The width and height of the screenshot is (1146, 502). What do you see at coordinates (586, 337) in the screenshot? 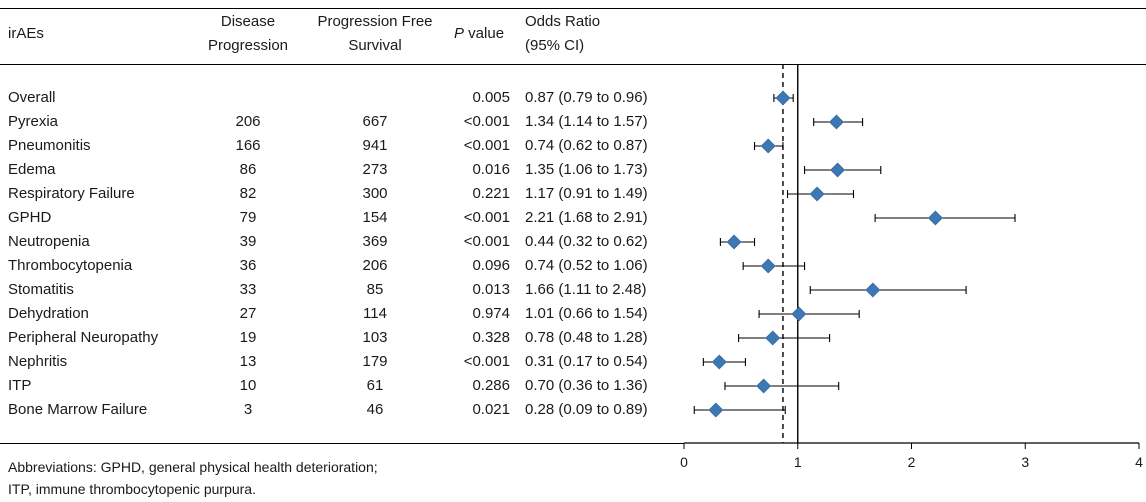
I see `row-odds-ratio-text: 0.78 (0.48 to 1.28)` at bounding box center [586, 337].